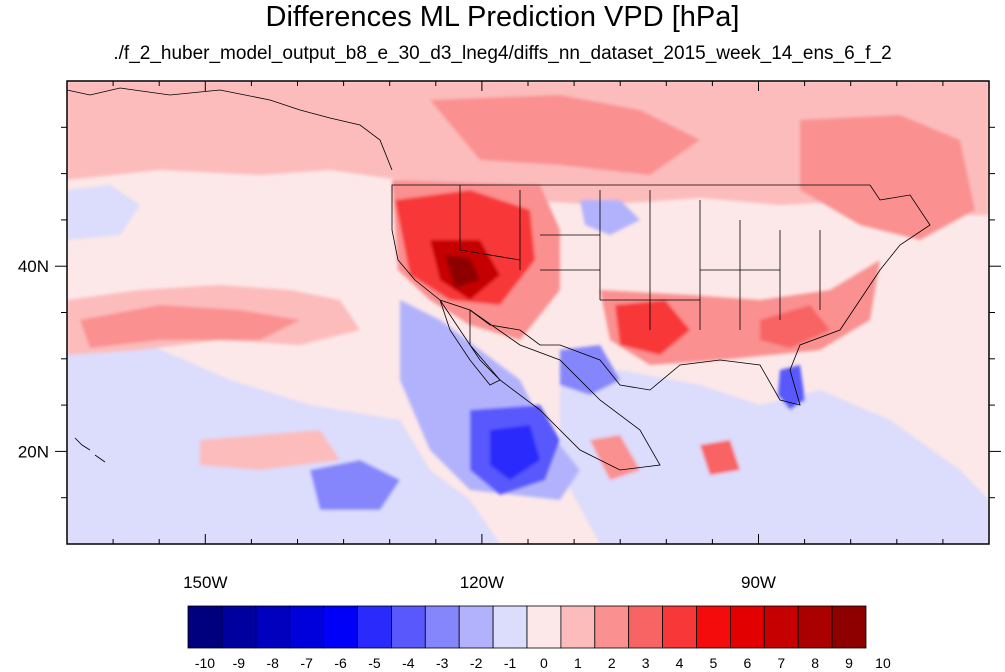  I want to click on lat-tick-label: 20N, so click(33, 451).